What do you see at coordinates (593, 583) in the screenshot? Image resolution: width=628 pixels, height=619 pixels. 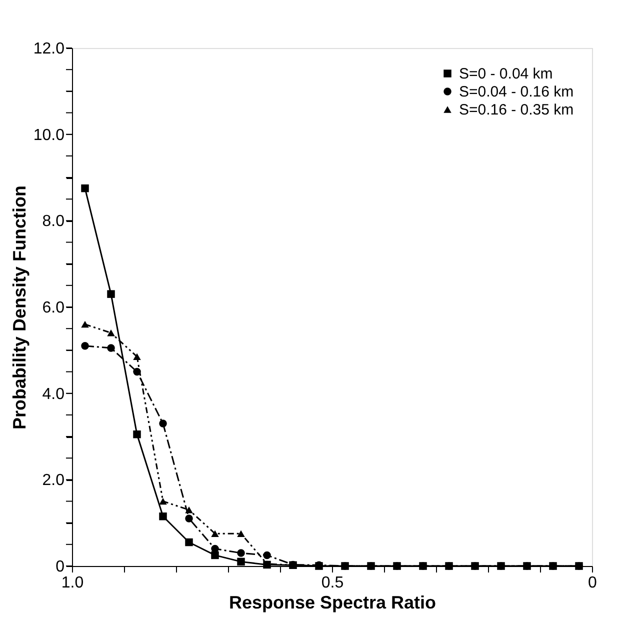 I see `x-tick-label: 0` at bounding box center [593, 583].